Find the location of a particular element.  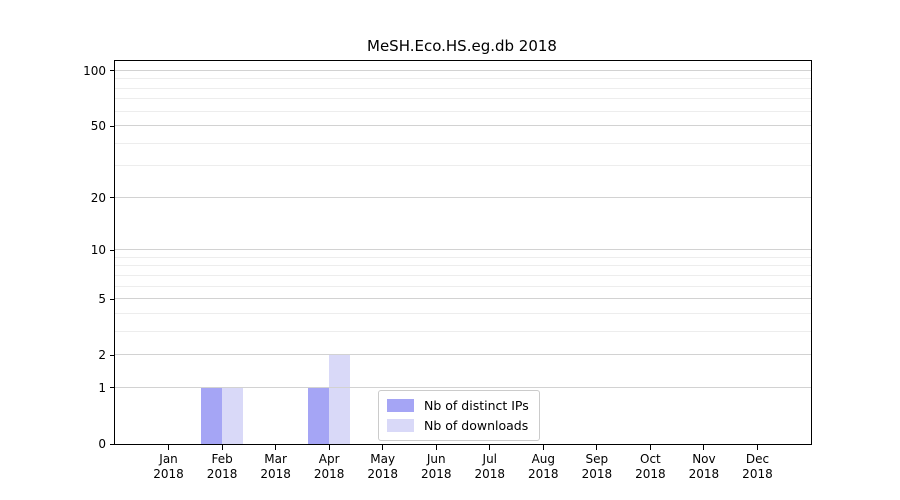

x-axis-tick-label-line: Feb is located at coordinates (222, 459).